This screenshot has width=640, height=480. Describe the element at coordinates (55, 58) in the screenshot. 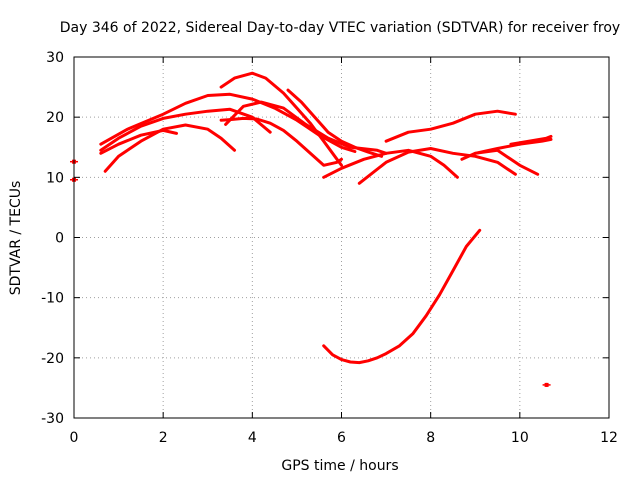

I see `y-tick-label: 30` at that location.